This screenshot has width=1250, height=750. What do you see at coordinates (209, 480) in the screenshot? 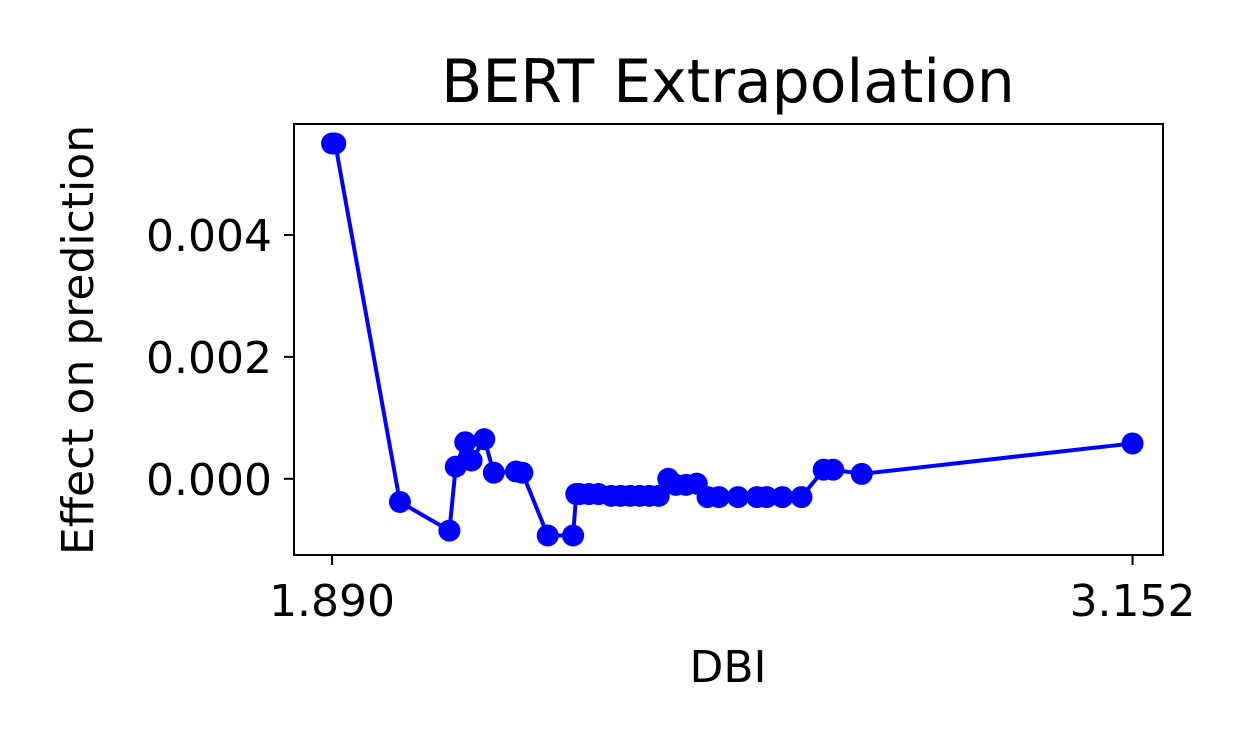
I see `y-tick-label: 0.000` at bounding box center [209, 480].